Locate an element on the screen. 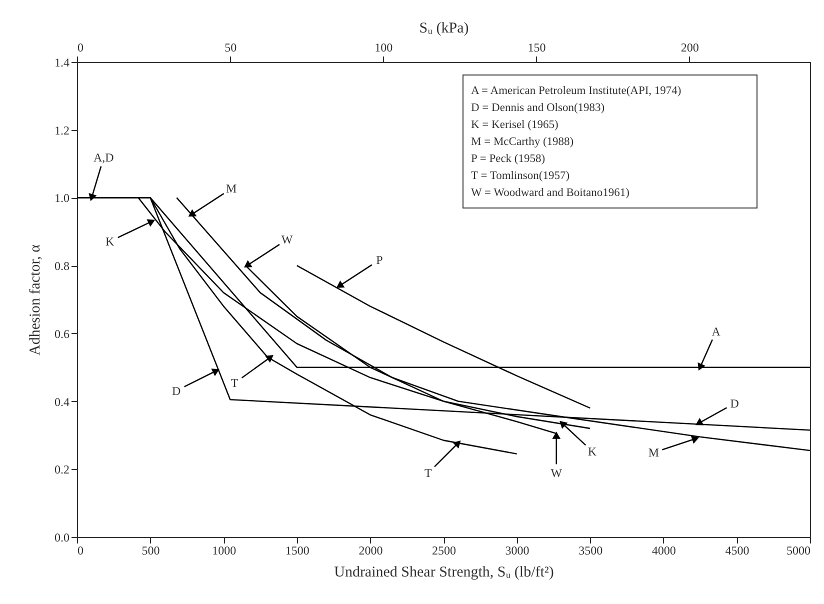 The height and width of the screenshot is (604, 824). annotation: M = McCarthy (1988) is located at coordinates (522, 142).